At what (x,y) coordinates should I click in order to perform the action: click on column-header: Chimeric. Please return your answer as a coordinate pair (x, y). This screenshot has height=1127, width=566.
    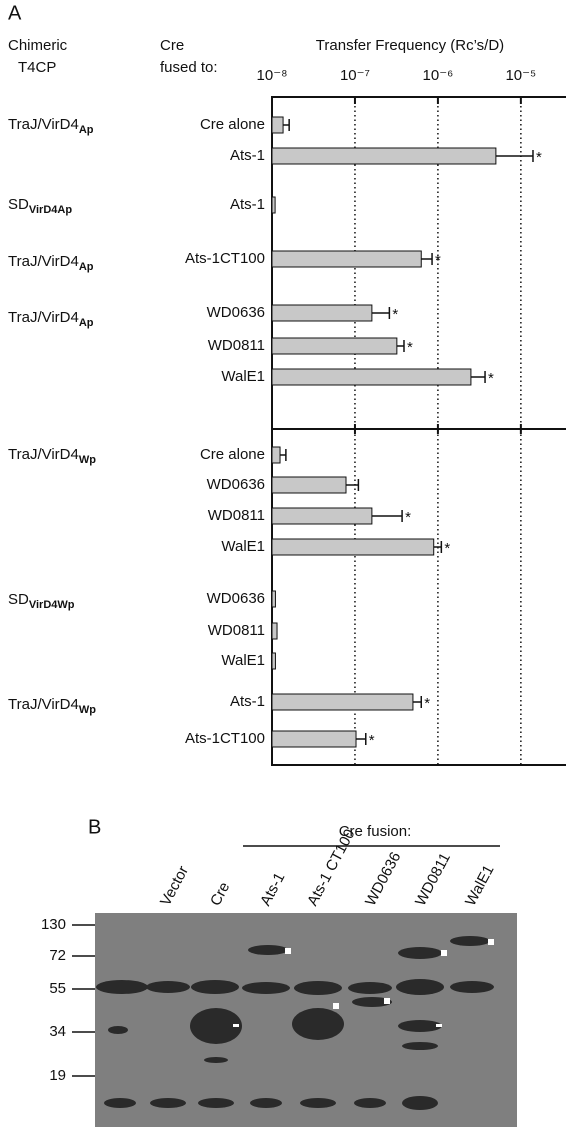
    Looking at the image, I should click on (38, 45).